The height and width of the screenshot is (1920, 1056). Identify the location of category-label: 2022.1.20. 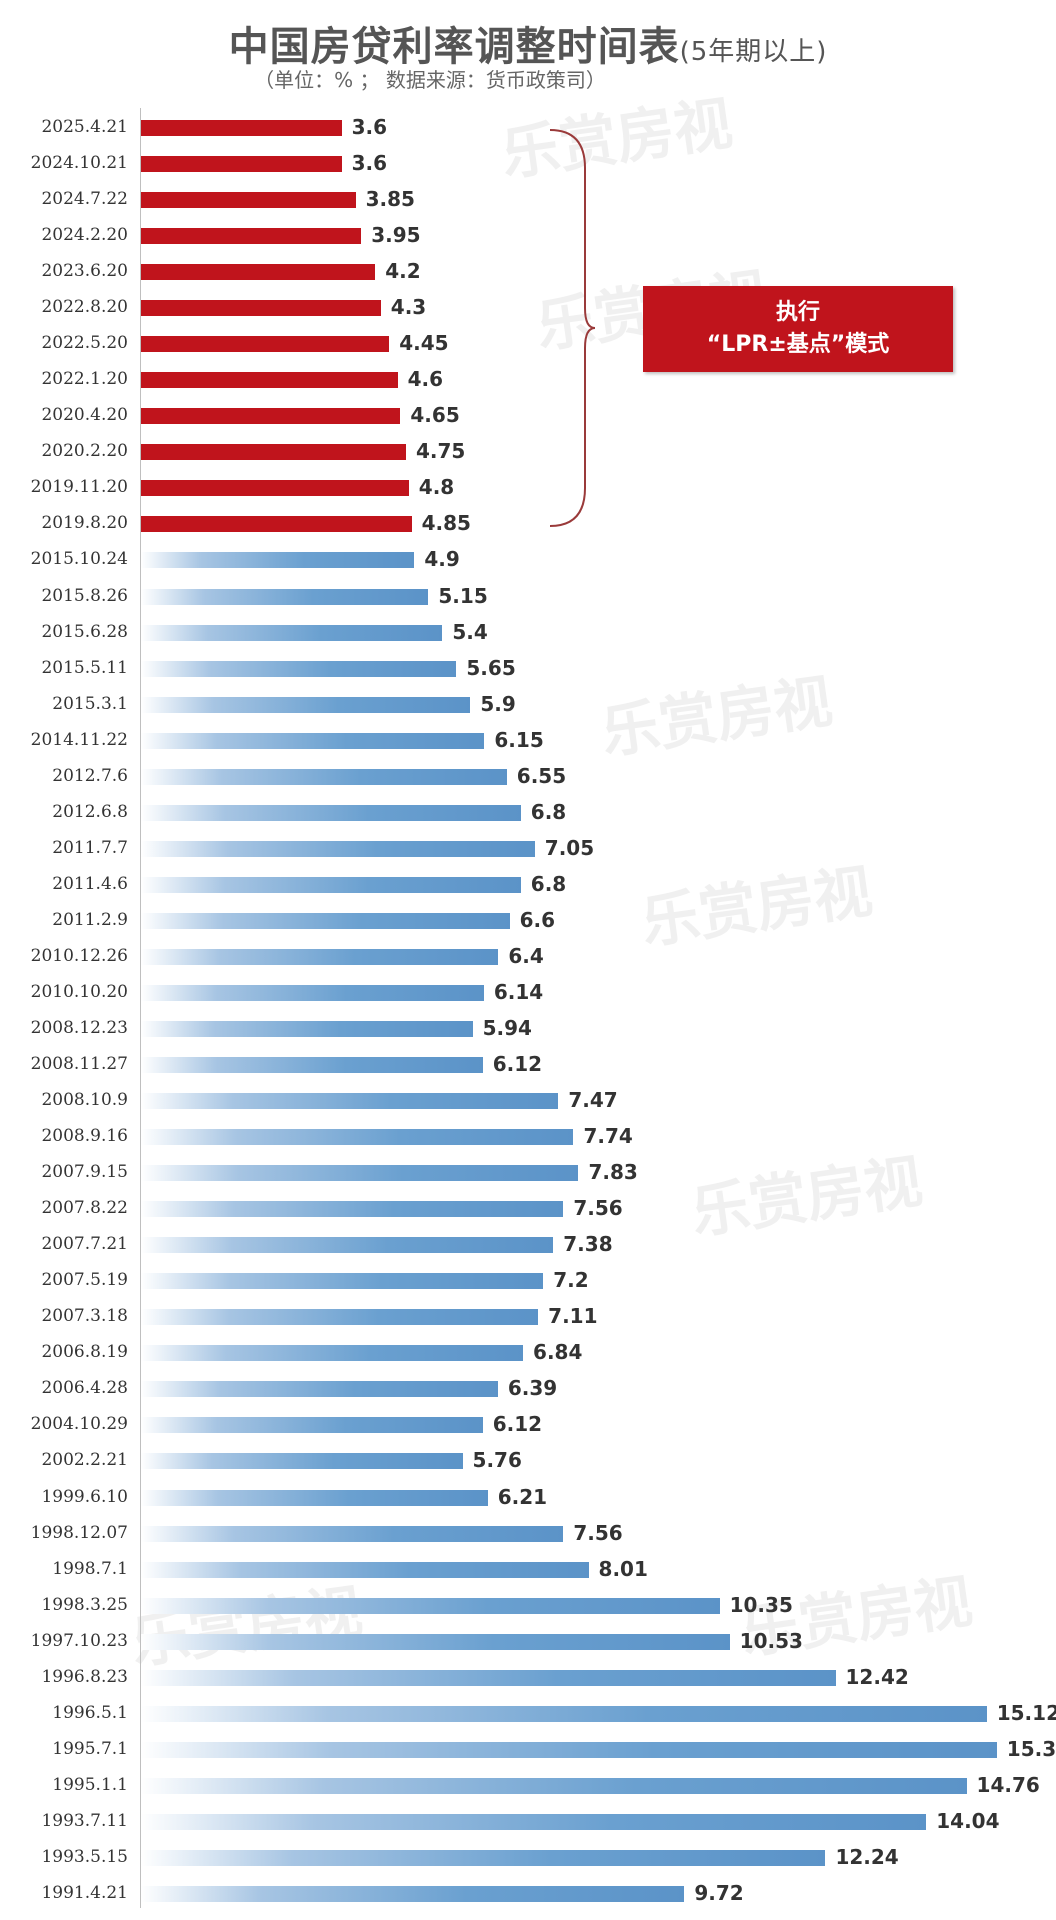
(84, 379).